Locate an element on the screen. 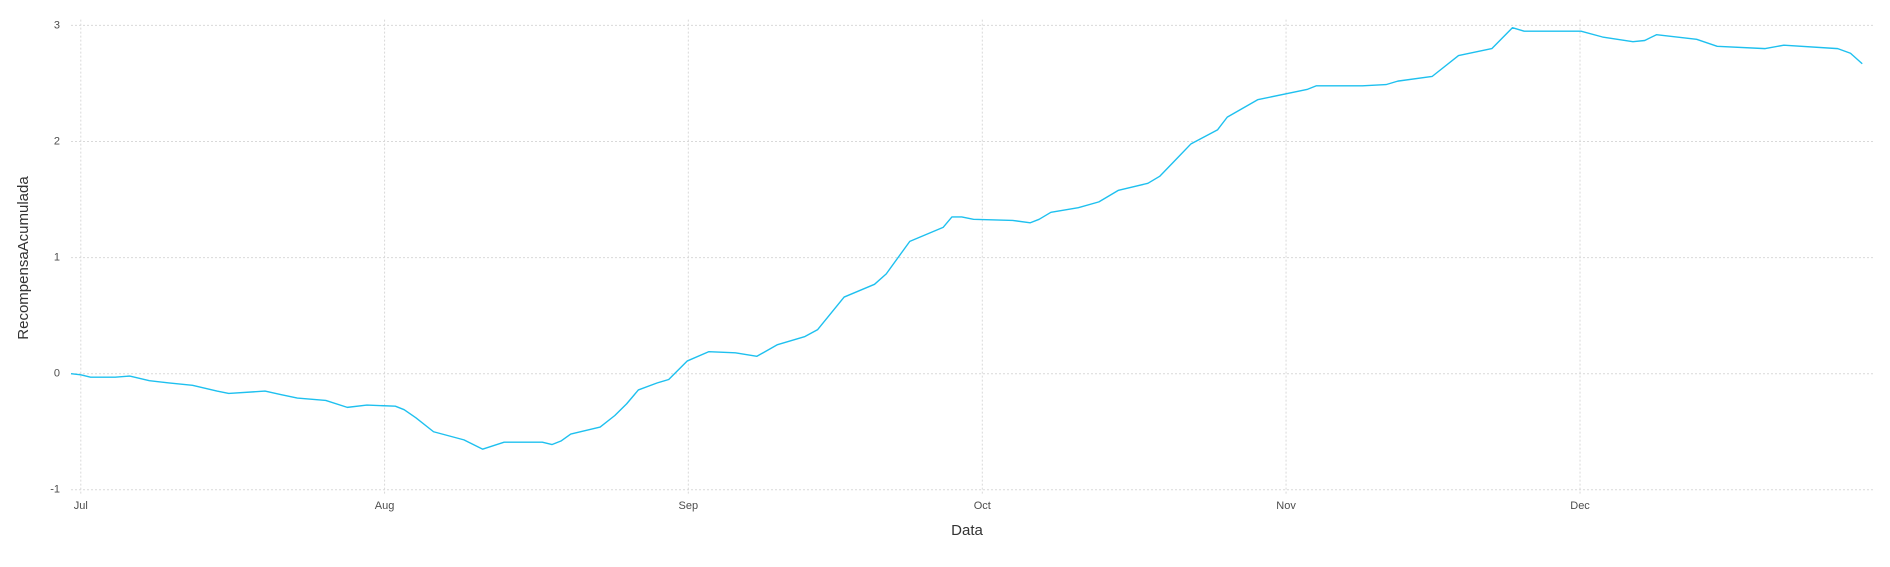 This screenshot has width=1890, height=567. y-axis-title: RecompensaAcumulada is located at coordinates (23, 258).